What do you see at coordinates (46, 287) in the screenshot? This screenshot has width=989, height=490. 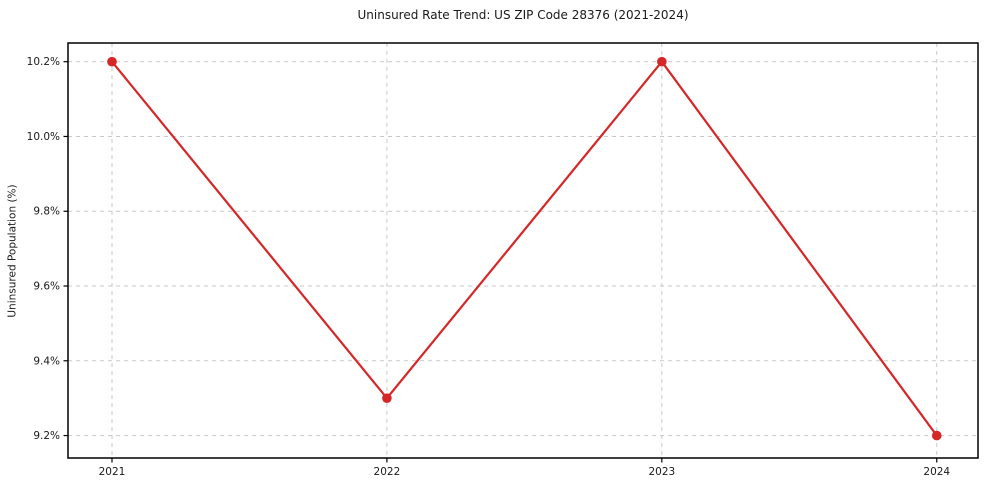 I see `y-tick-label: 9.6%` at bounding box center [46, 287].